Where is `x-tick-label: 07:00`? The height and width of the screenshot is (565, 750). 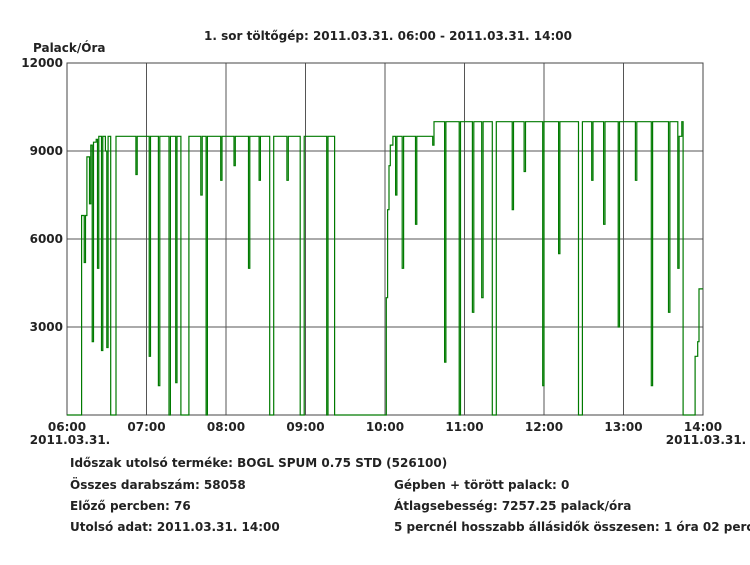 x-tick-label: 07:00 is located at coordinates (146, 427).